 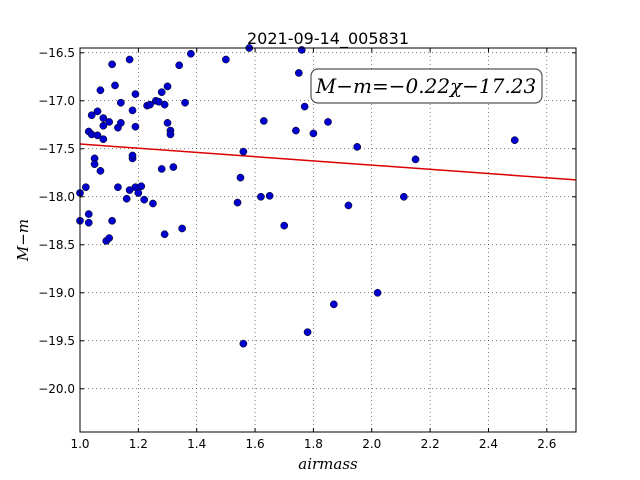 What do you see at coordinates (56, 53) in the screenshot?
I see `y-tick-label: −16.5` at bounding box center [56, 53].